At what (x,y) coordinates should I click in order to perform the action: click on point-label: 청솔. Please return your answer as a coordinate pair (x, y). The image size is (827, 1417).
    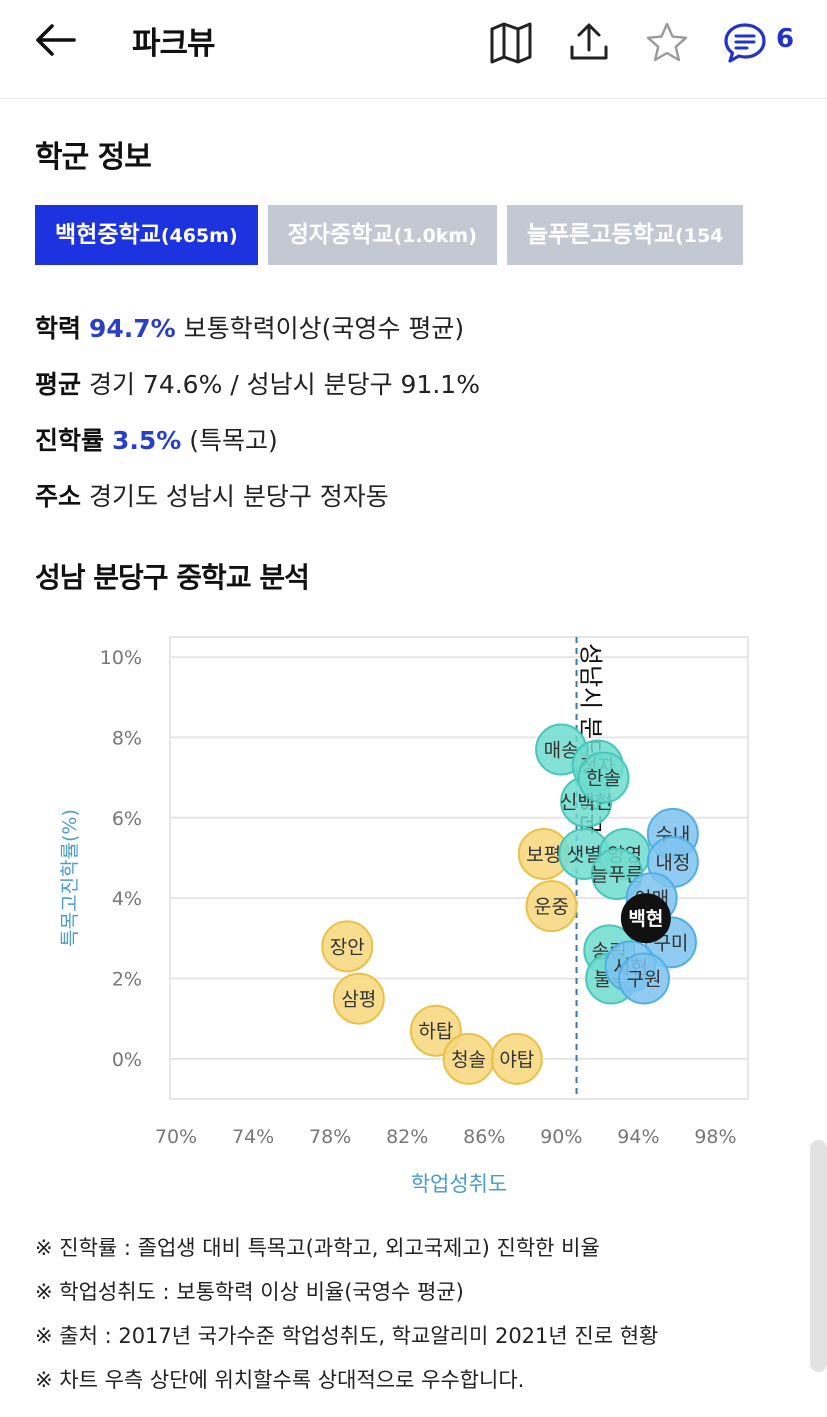
    Looking at the image, I should click on (468, 1060).